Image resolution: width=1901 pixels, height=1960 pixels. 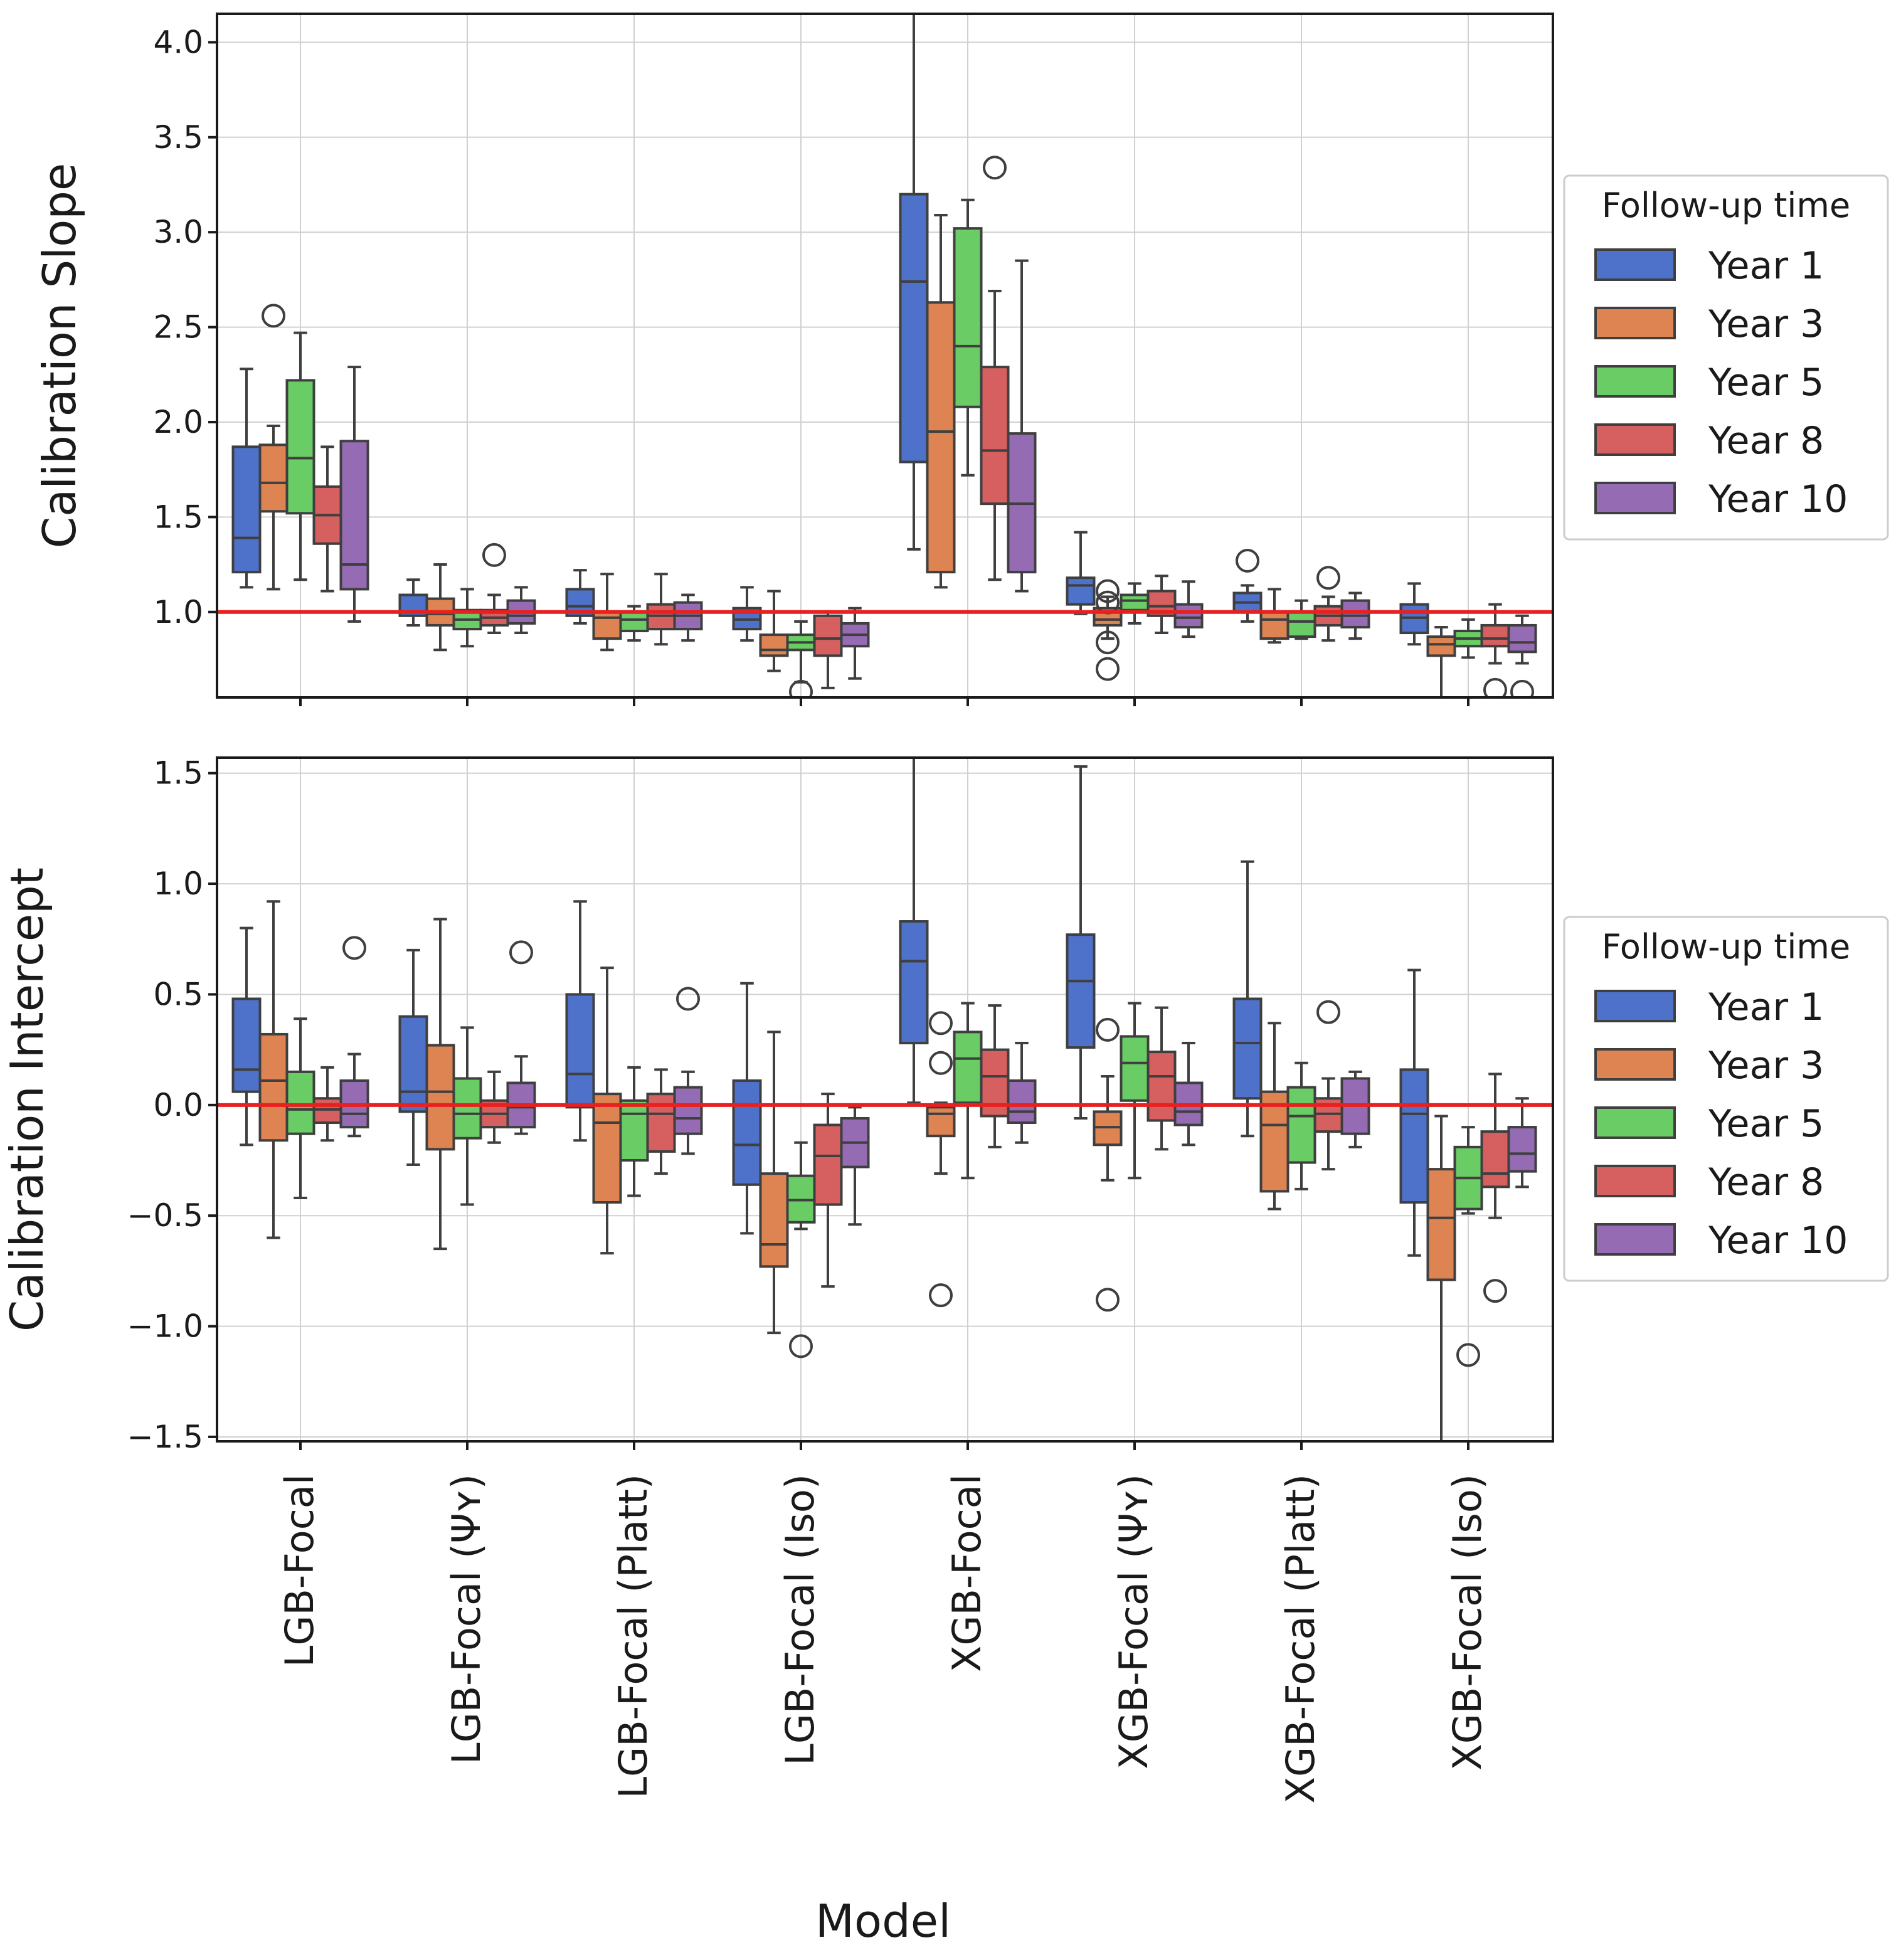 I want to click on y-tick-label: 2.0, so click(x=178, y=422).